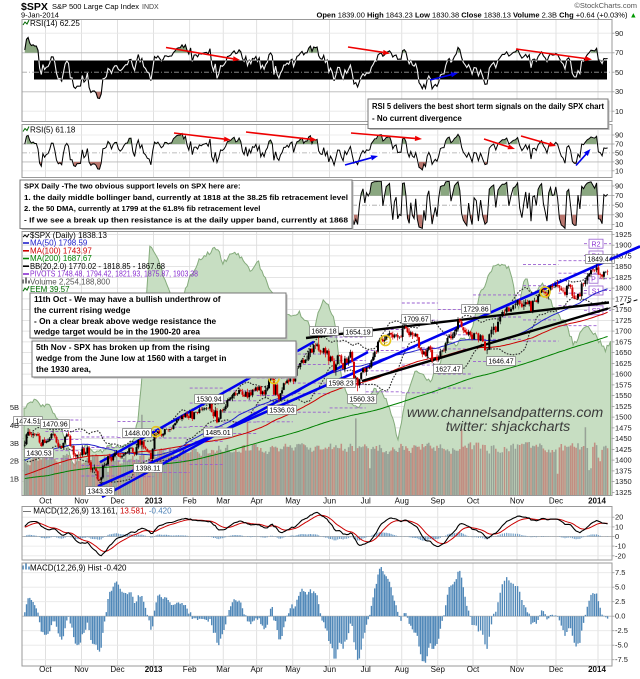 The width and height of the screenshot is (640, 679). Describe the element at coordinates (620, 587) in the screenshot. I see `svg-text: 5.0` at that location.